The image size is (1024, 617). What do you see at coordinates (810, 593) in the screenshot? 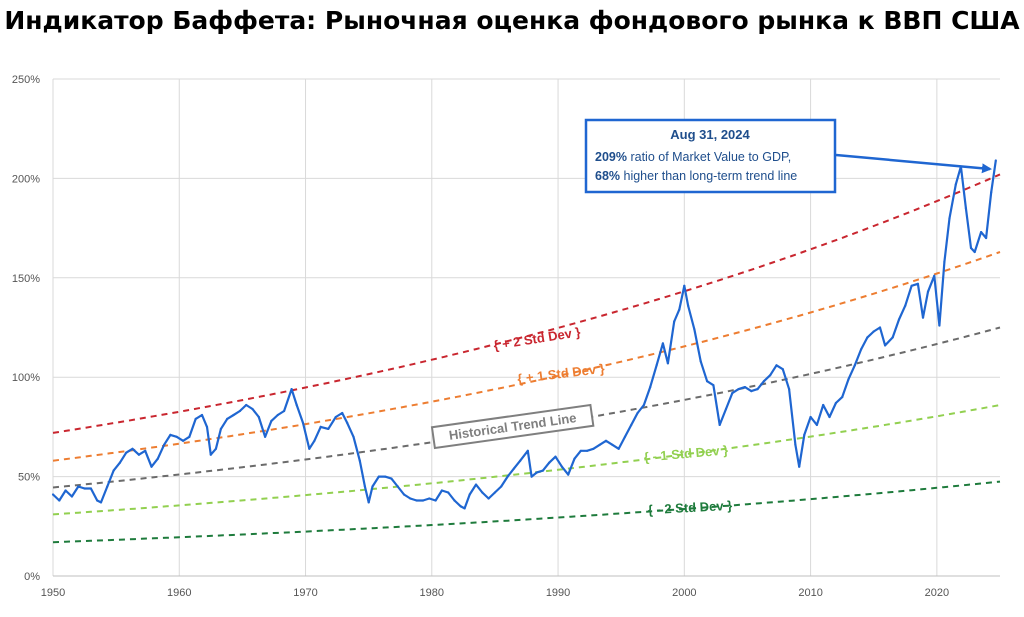
I see `x-tick-label: 2010` at bounding box center [810, 593].